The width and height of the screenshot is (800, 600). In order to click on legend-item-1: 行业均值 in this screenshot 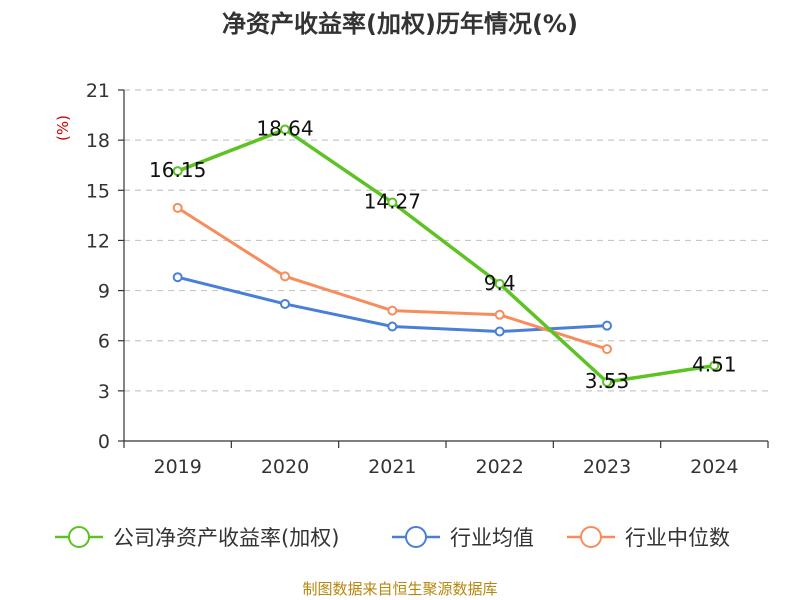, I will do `click(463, 538)`.